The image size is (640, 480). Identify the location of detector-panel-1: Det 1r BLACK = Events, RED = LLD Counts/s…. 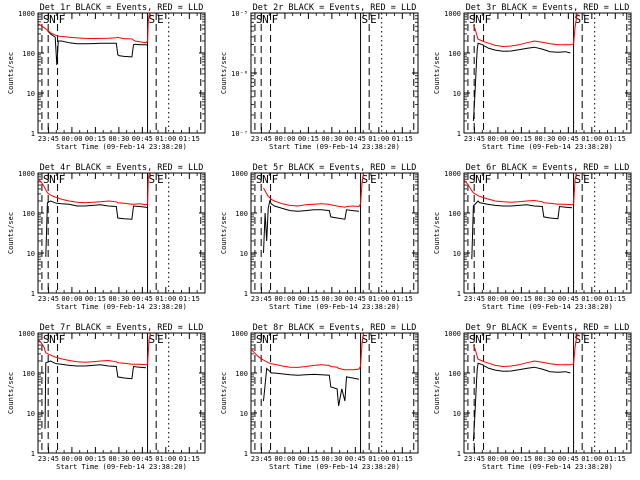
(106, 77).